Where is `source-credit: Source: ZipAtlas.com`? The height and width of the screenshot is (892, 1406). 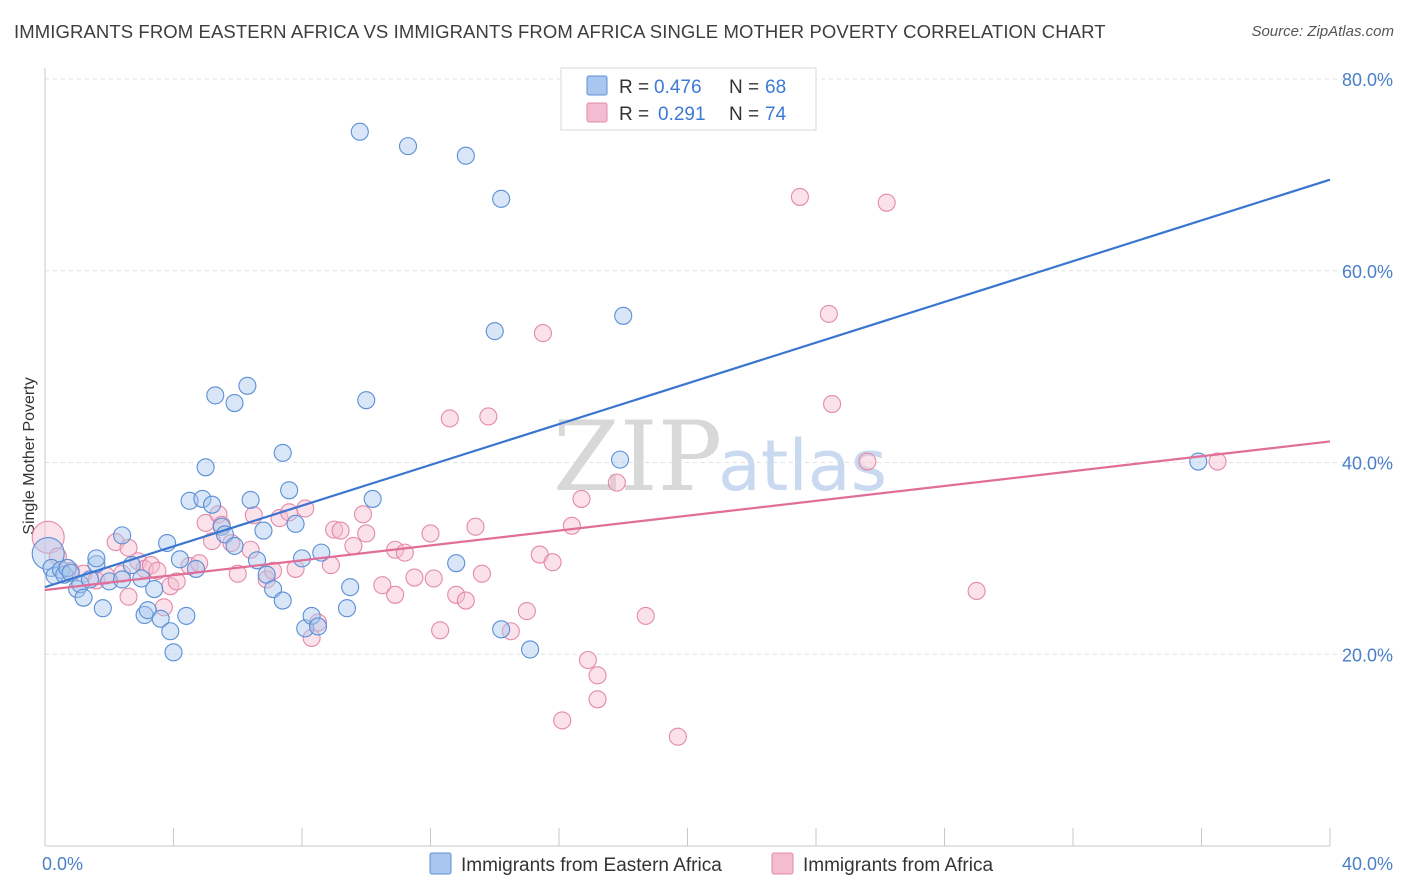
source-credit: Source: ZipAtlas.com is located at coordinates (1322, 31).